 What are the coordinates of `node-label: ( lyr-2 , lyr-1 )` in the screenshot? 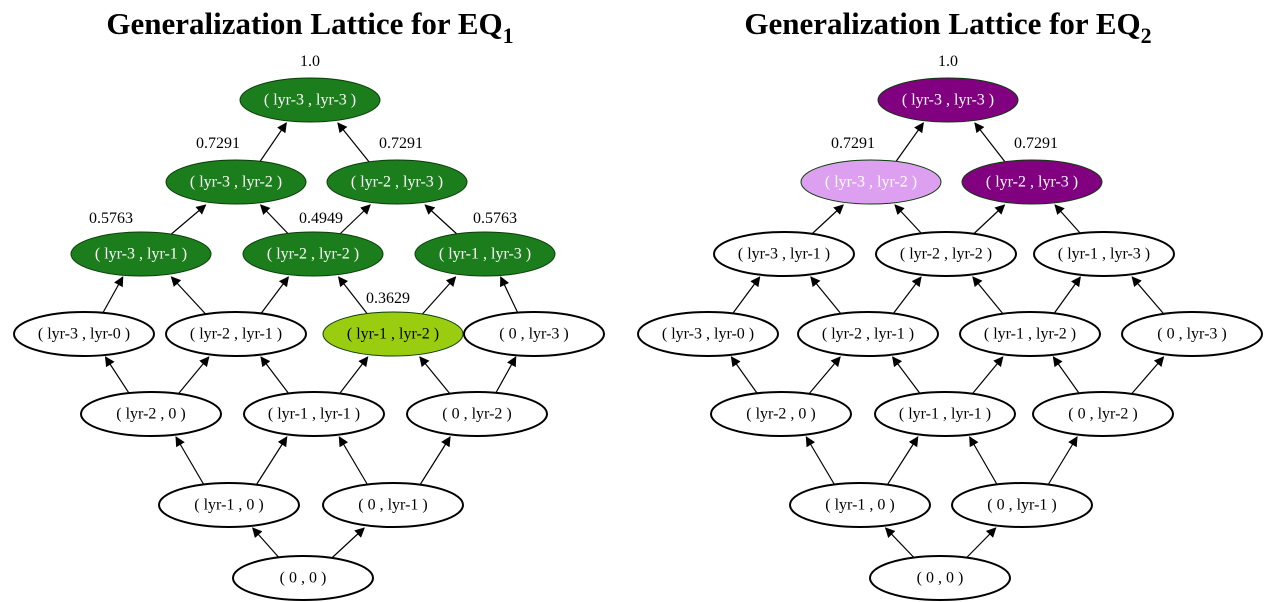 It's located at (868, 334).